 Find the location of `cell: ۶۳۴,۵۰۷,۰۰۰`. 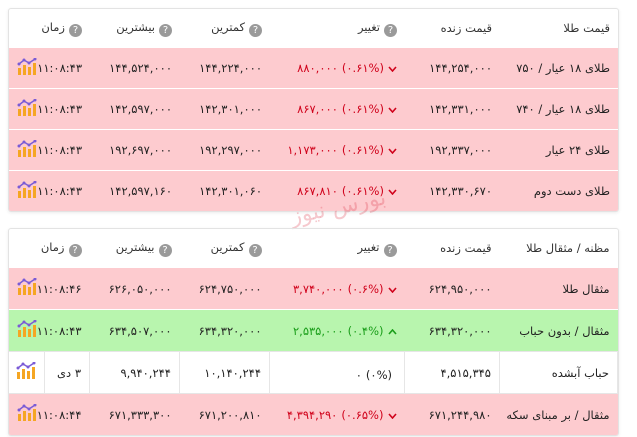

cell: ۶۳۴,۵۰۷,۰۰۰ is located at coordinates (134, 330).